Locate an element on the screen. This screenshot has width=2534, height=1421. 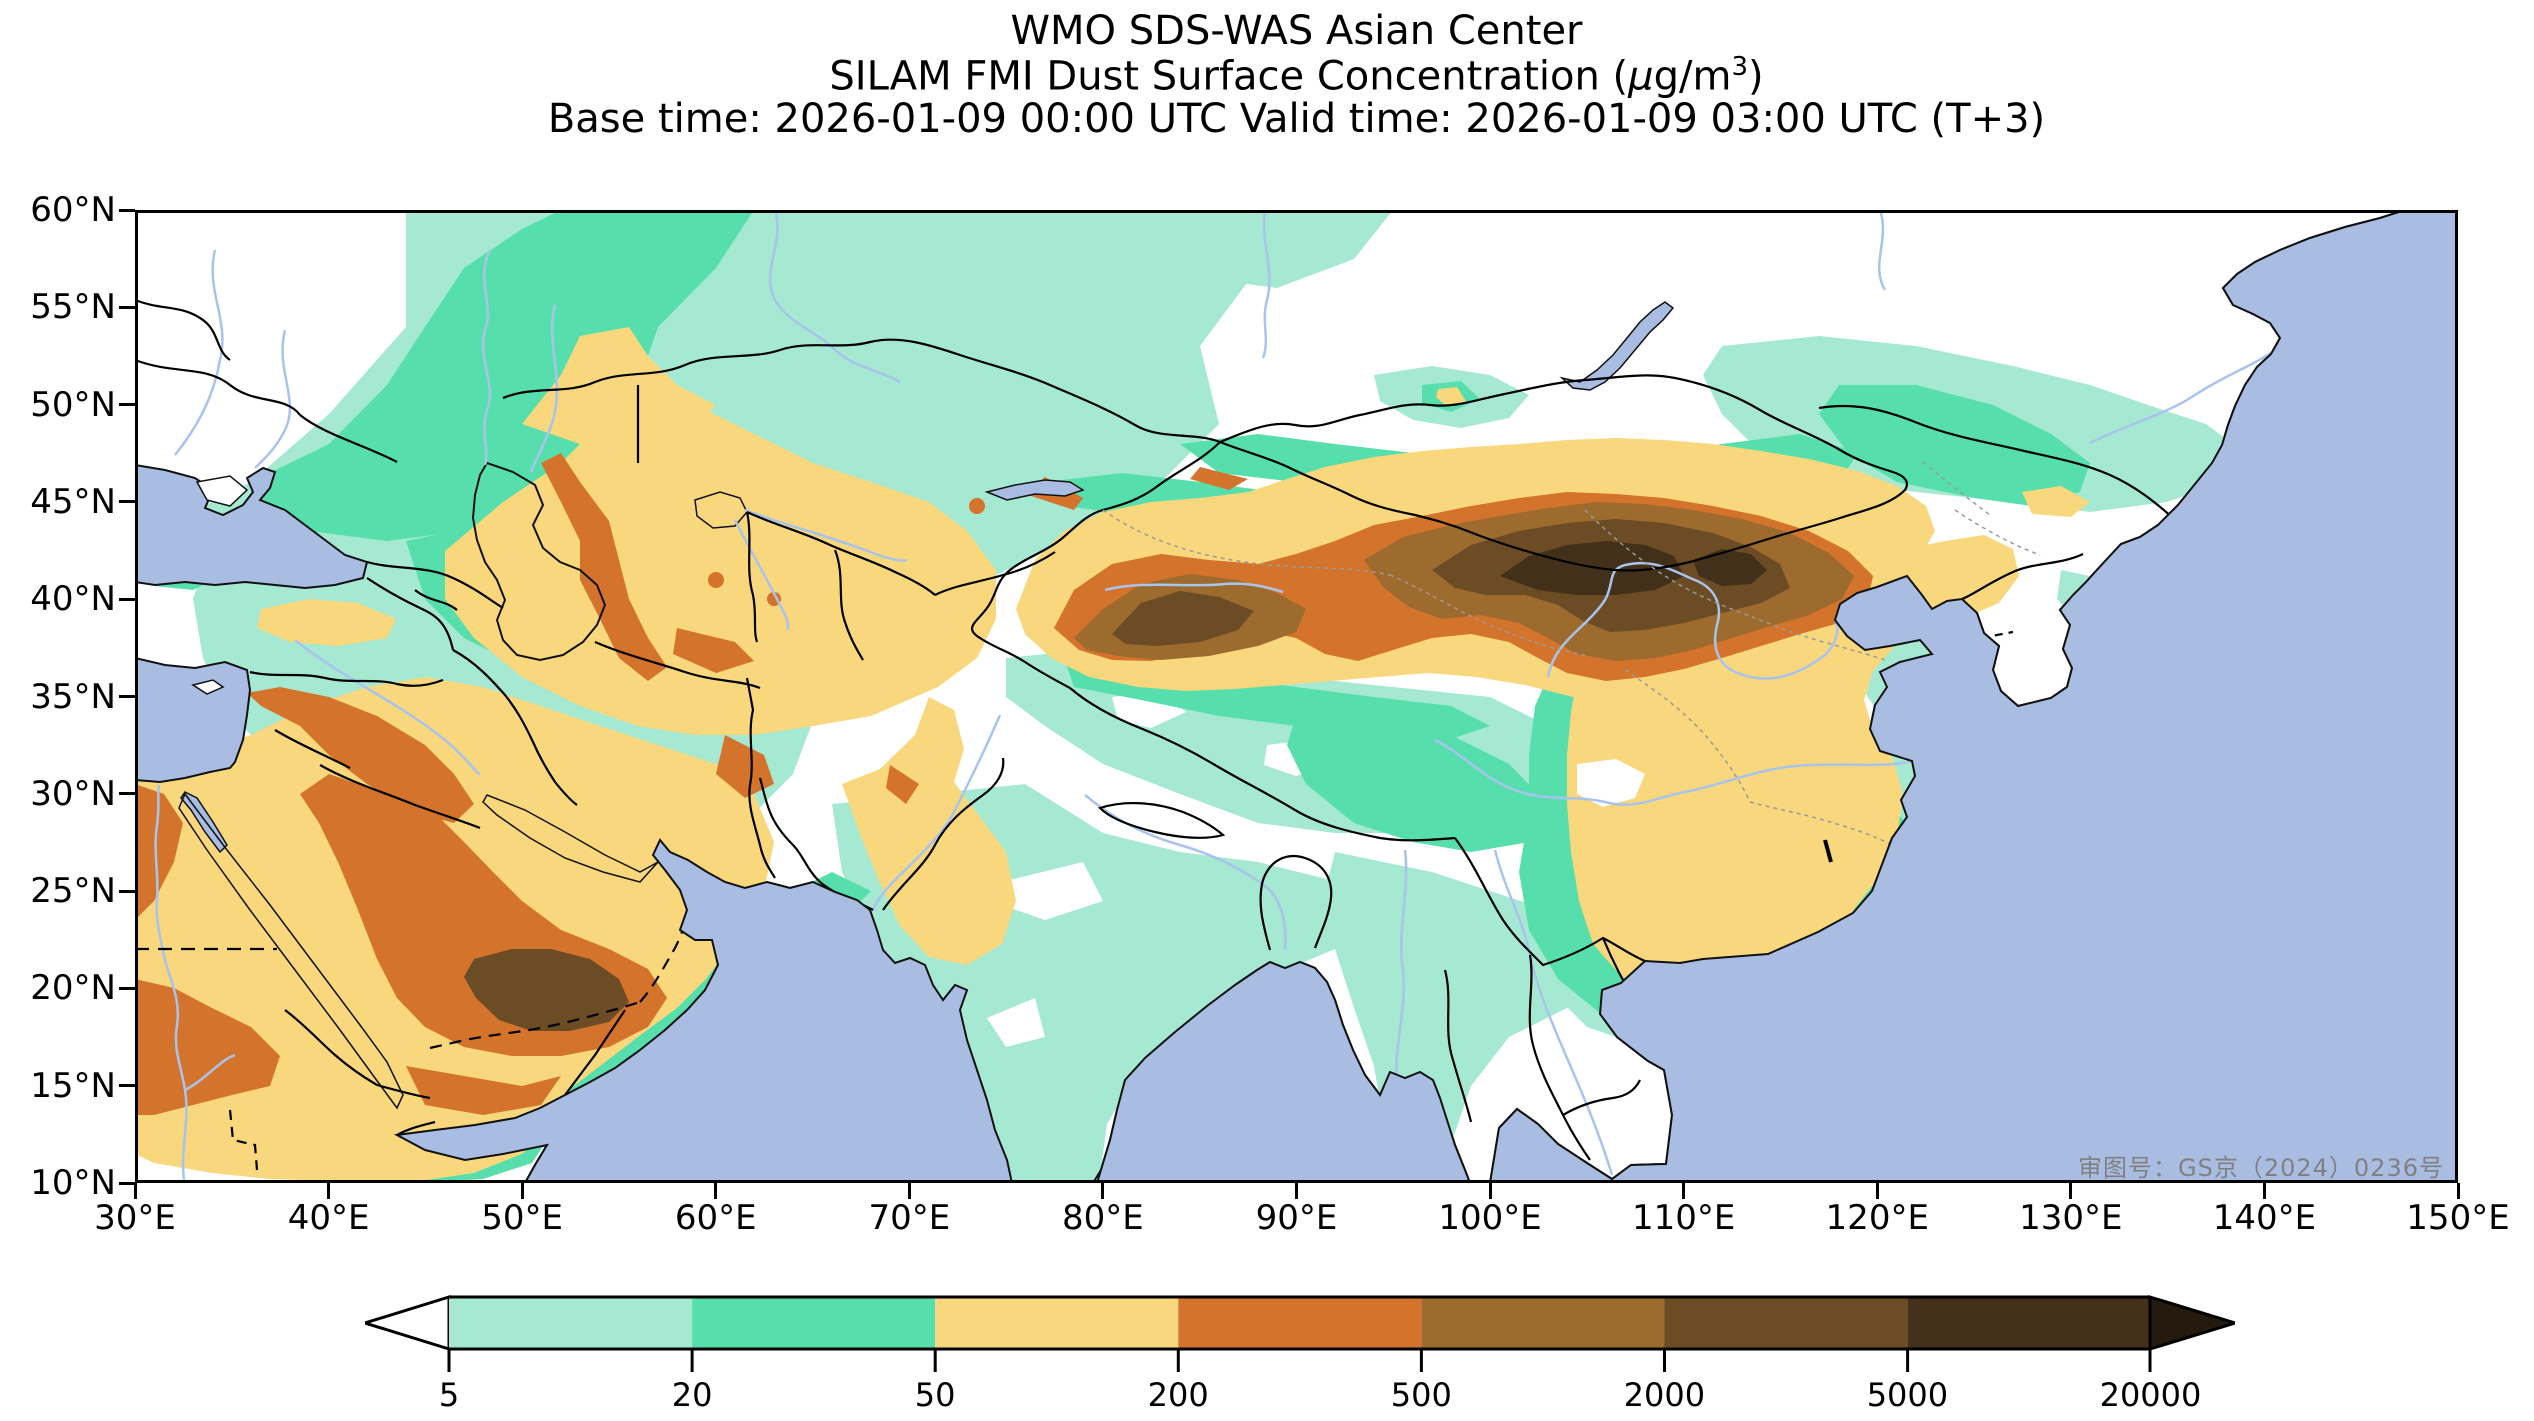
colorbar-tick-label: 2000 is located at coordinates (1664, 1395).